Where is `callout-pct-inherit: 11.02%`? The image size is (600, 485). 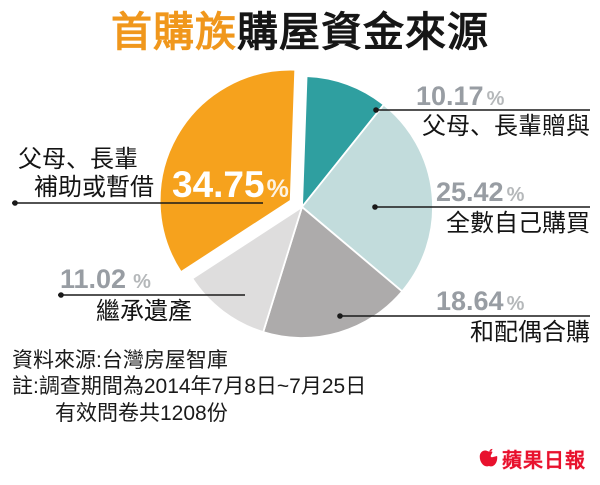
callout-pct-inherit: 11.02% is located at coordinates (105, 279).